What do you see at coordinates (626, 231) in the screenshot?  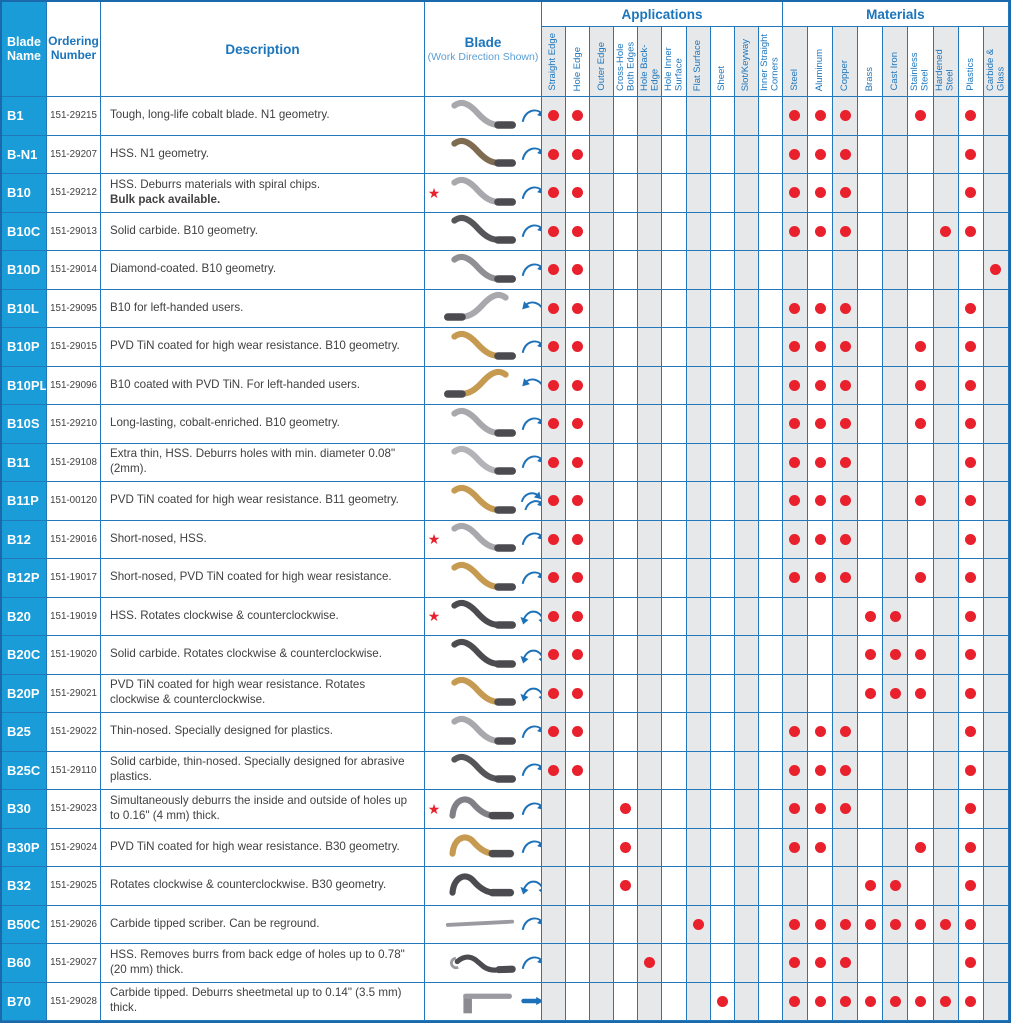 I see `cell-b10c-cross-hole-both-edges` at bounding box center [626, 231].